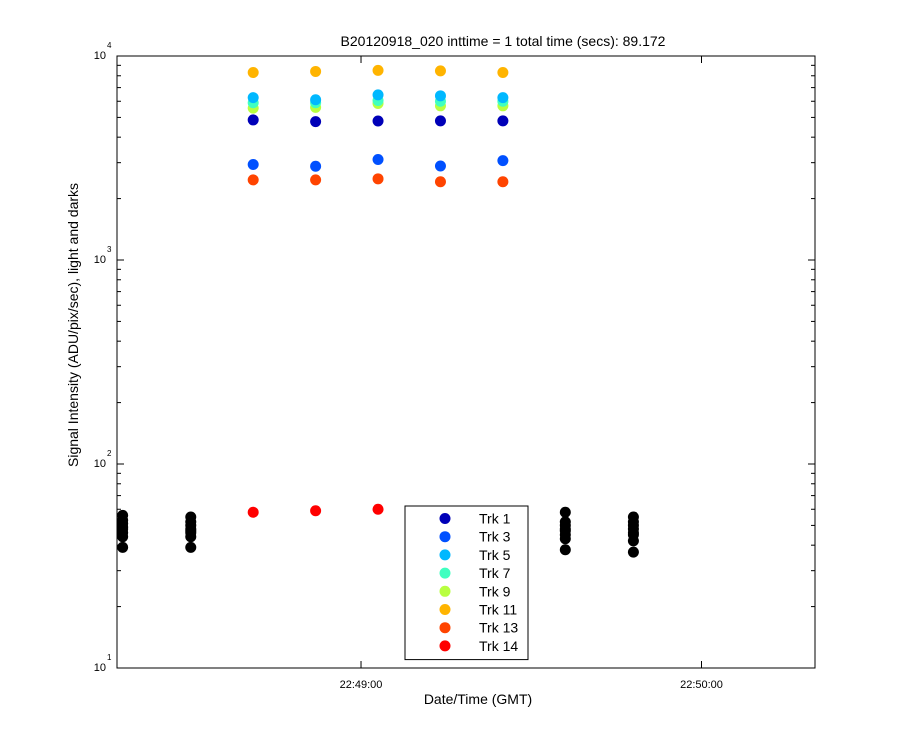 The image size is (900, 750). What do you see at coordinates (109, 45) in the screenshot?
I see `y-tick-exponent: 4` at bounding box center [109, 45].